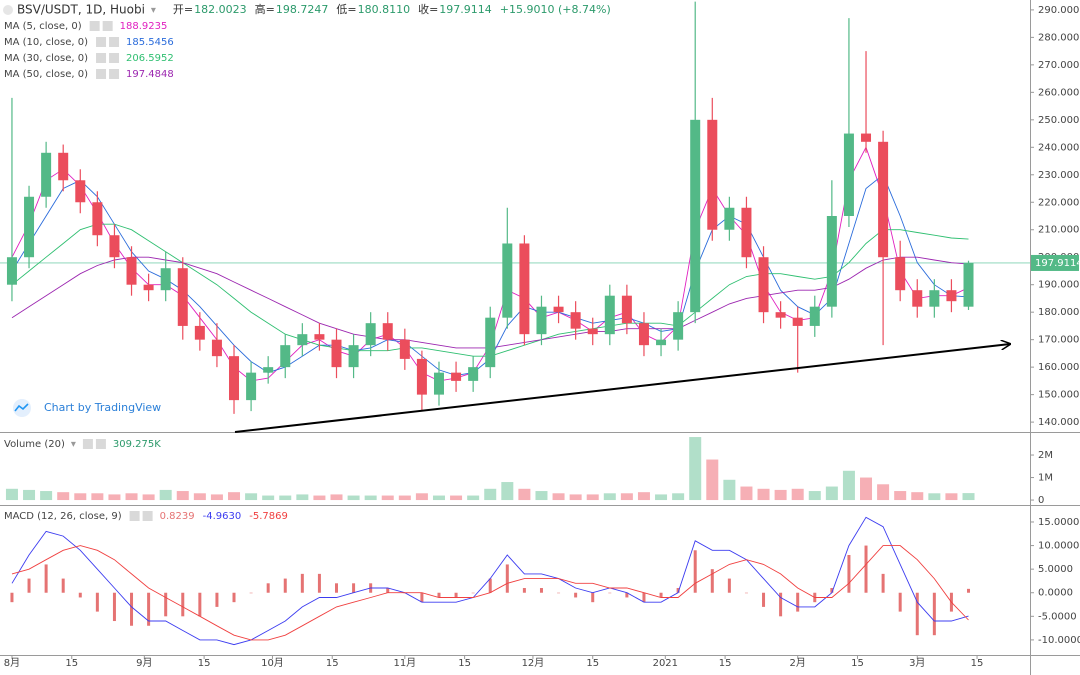 The image size is (1080, 675). Describe the element at coordinates (1059, 230) in the screenshot. I see `y-tick-label: 210.0000` at that location.